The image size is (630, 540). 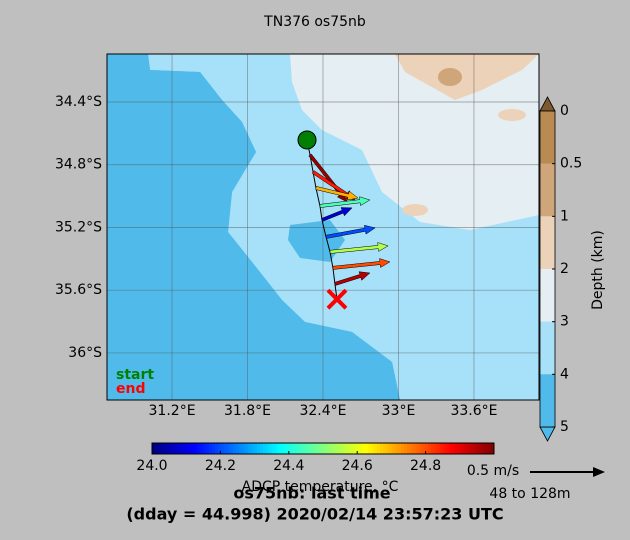 What do you see at coordinates (598, 270) in the screenshot?
I see `depth-colorbar-label: Depth (km)` at bounding box center [598, 270].